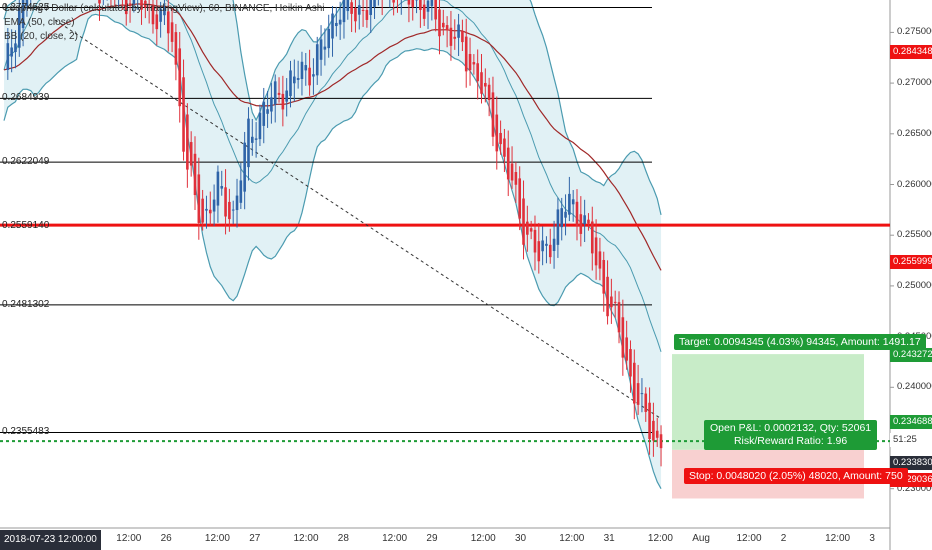  What do you see at coordinates (166, 538) in the screenshot?
I see `time-tick-label: 26` at bounding box center [166, 538].